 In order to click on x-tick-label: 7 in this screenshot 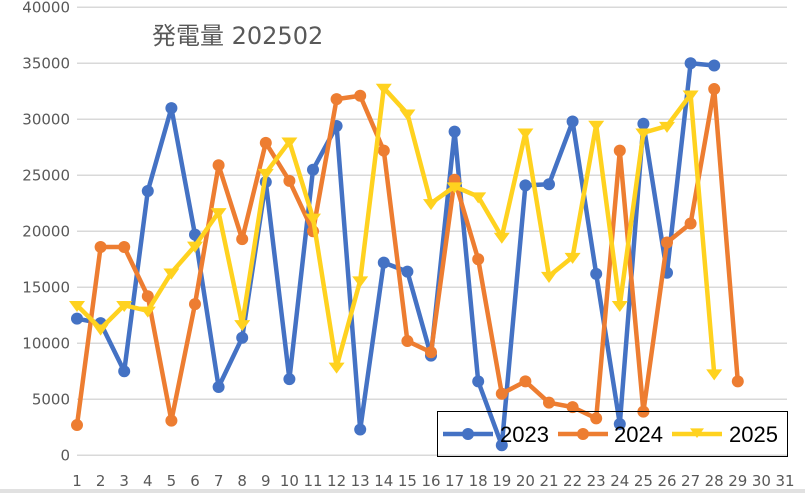, I will do `click(219, 481)`.